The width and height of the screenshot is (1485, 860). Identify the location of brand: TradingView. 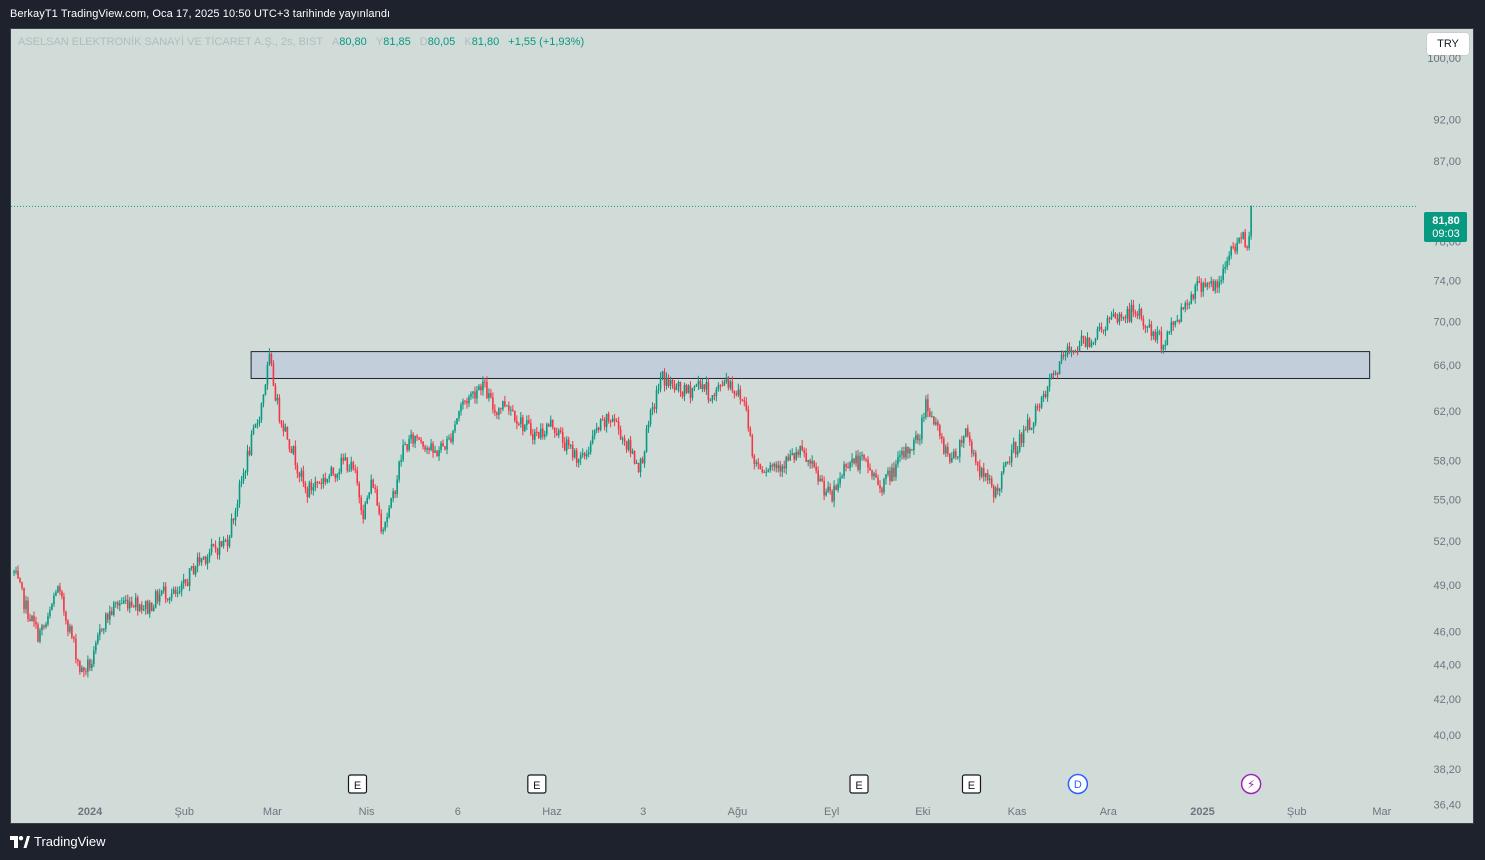
(58, 841).